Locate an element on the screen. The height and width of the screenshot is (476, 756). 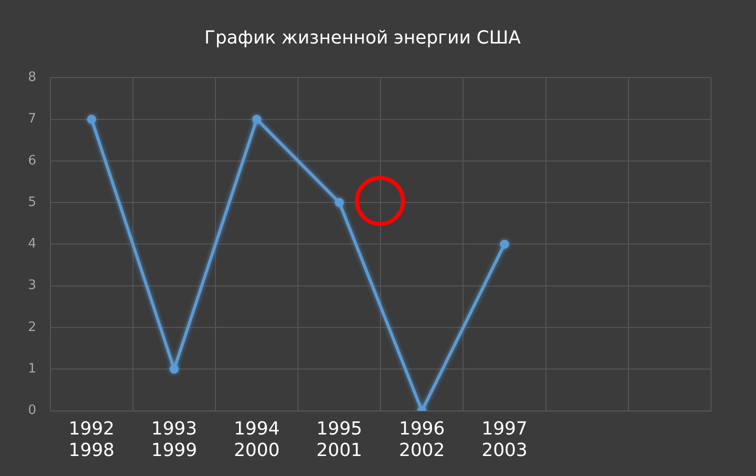
chart-title: График жизненной энергии США is located at coordinates (363, 37).